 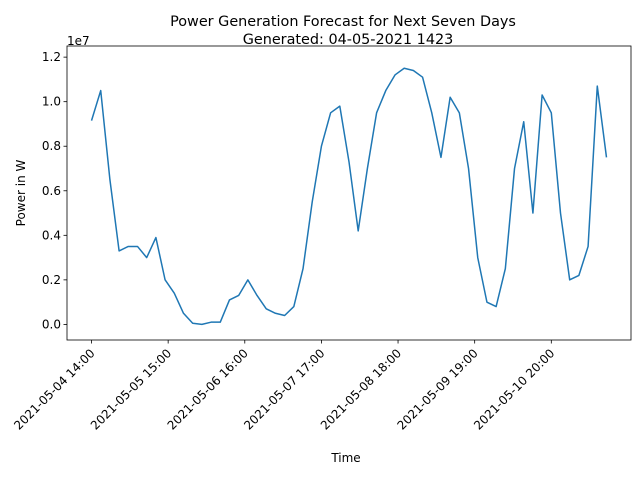 I want to click on x-tick-label: 2021-05-06 16:00, so click(x=208, y=389).